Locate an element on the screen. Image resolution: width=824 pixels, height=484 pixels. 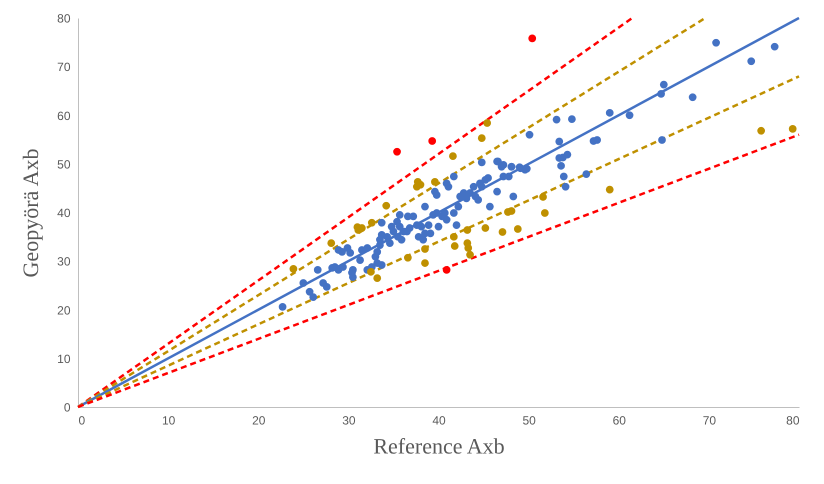
y-axis-title: Geopyörä Axb is located at coordinates (31, 213).